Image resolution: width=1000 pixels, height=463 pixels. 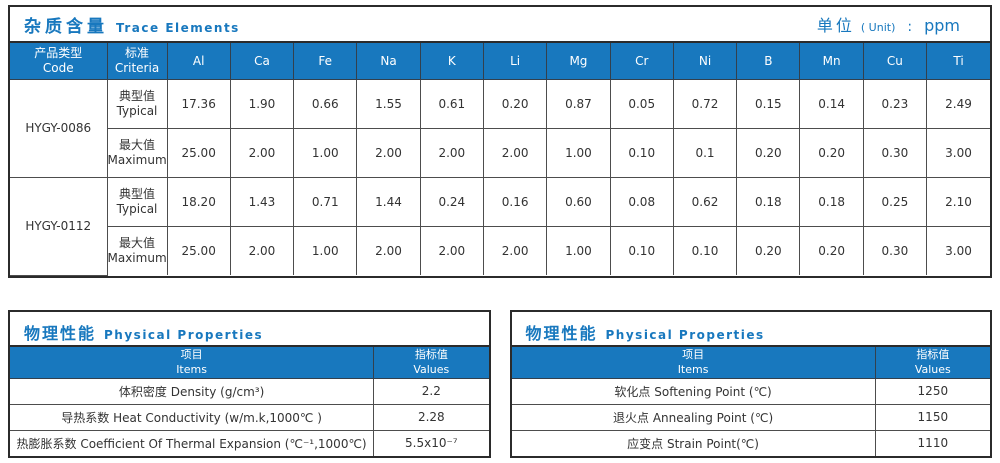 I want to click on value-cell: 0.30, so click(x=895, y=152).